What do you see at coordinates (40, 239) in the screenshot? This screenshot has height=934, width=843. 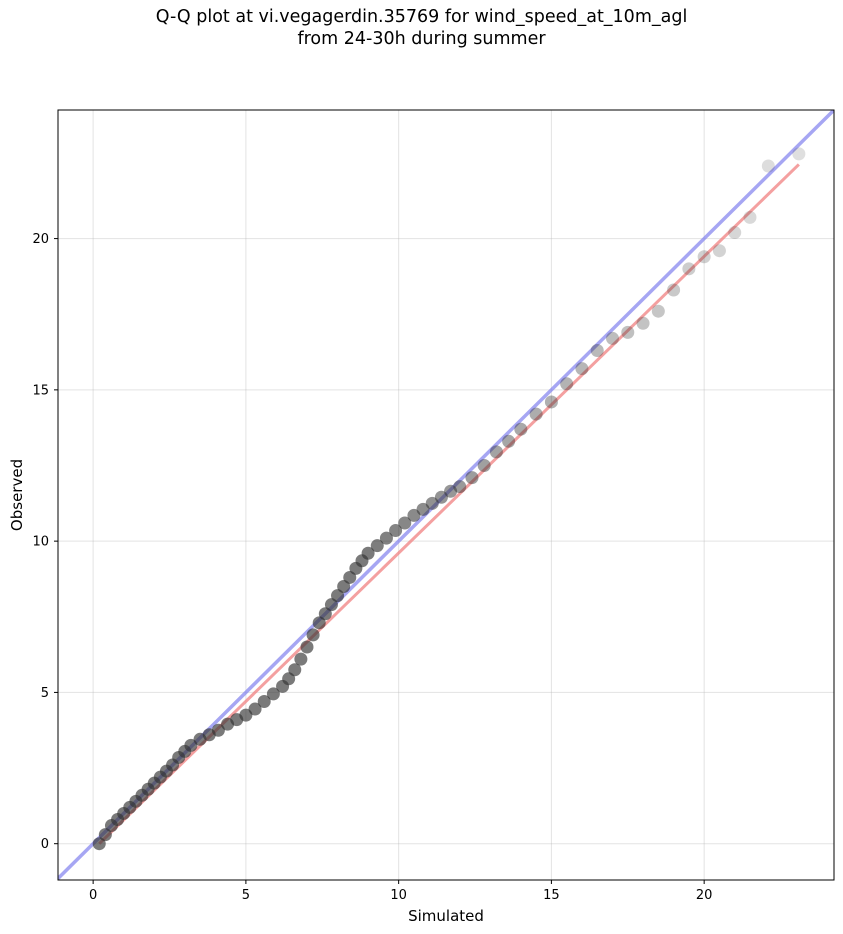 I see `y-tick-label: 20` at bounding box center [40, 239].